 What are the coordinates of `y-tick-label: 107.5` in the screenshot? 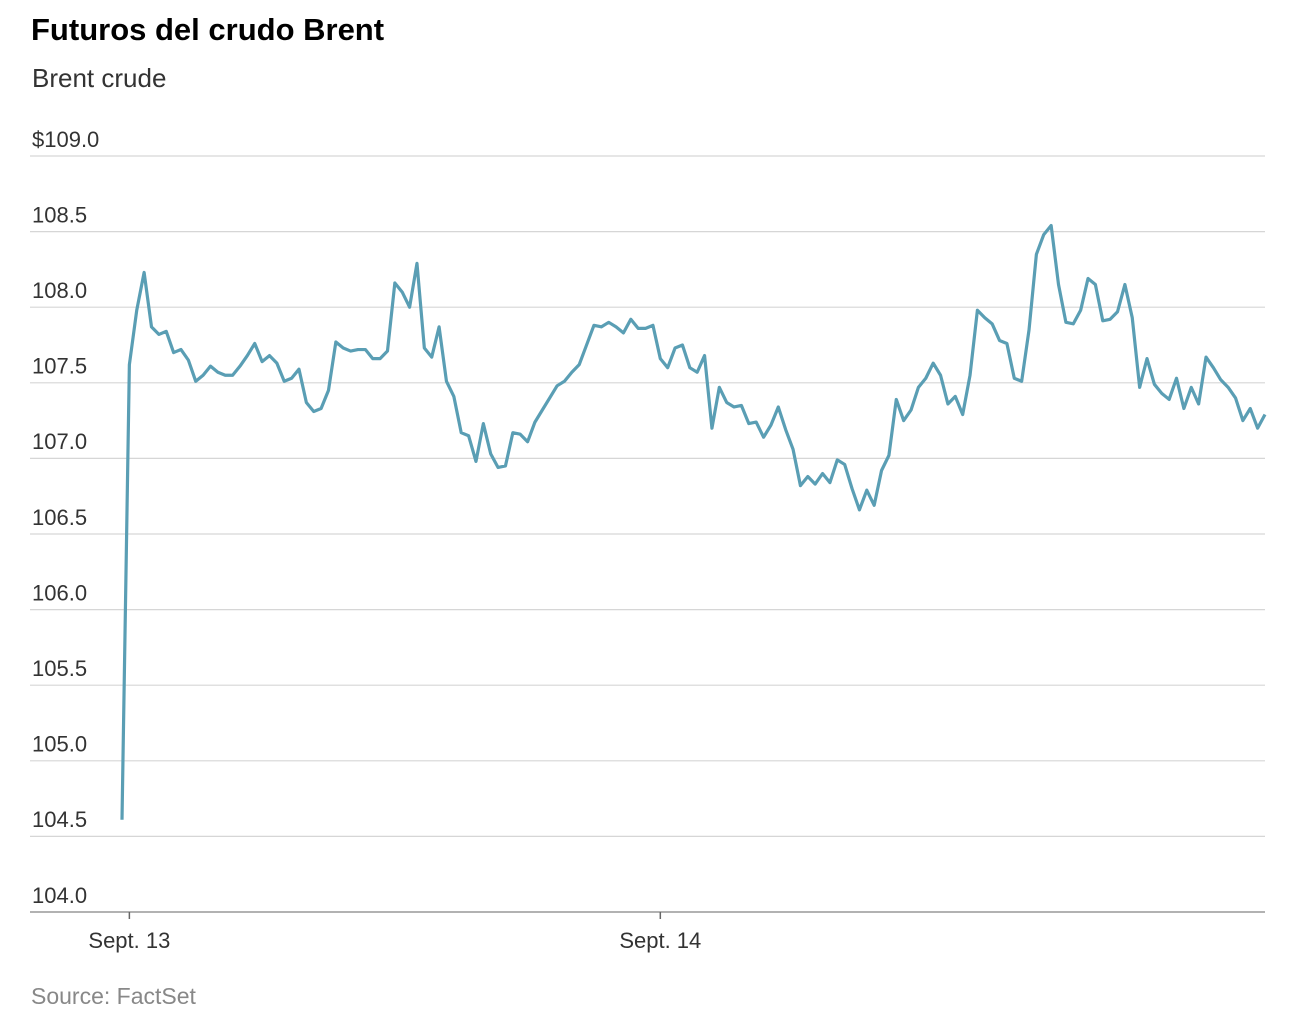 It's located at (59, 366).